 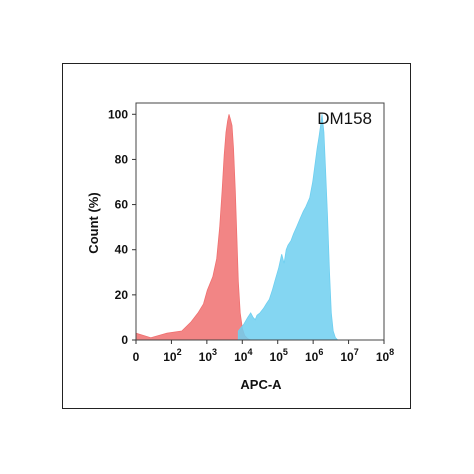 I want to click on x-tick-label: 10⁴, so click(x=243, y=355).